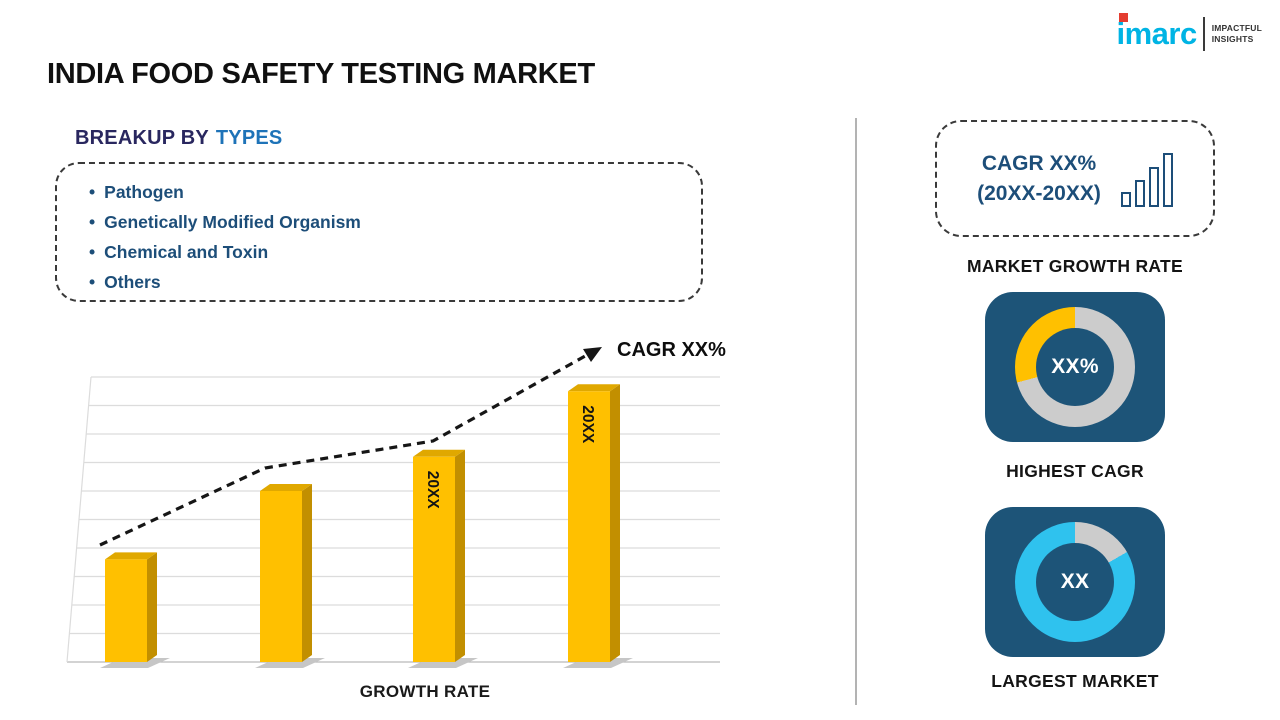 This screenshot has height=720, width=1280. What do you see at coordinates (1075, 471) in the screenshot?
I see `highest-cagr-label: HIGHEST CAGR` at bounding box center [1075, 471].